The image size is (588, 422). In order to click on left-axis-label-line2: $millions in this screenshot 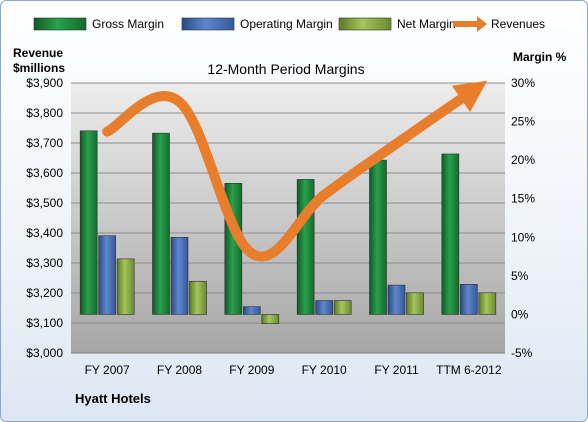, I will do `click(39, 68)`.